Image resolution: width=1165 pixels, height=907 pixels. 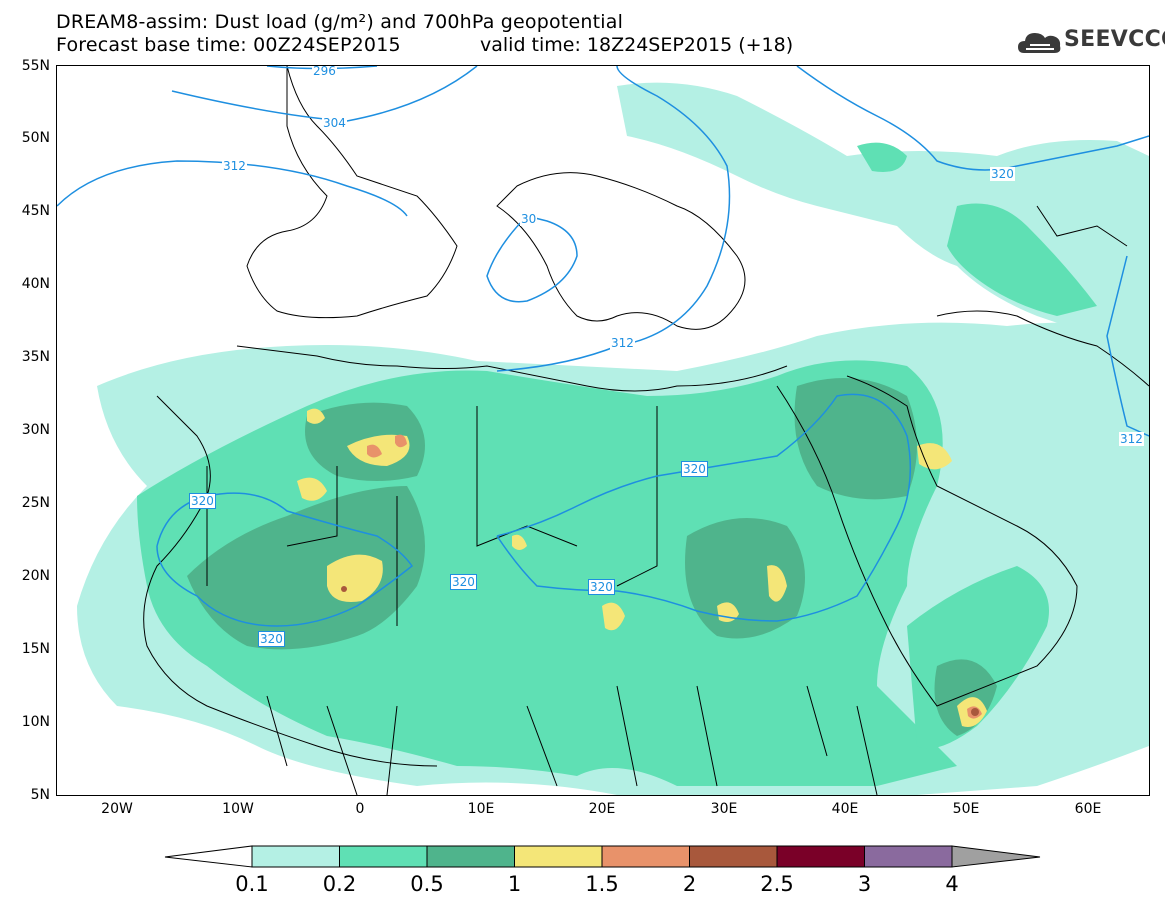 What do you see at coordinates (35, 357) in the screenshot?
I see `lat-label: 35N` at bounding box center [35, 357].